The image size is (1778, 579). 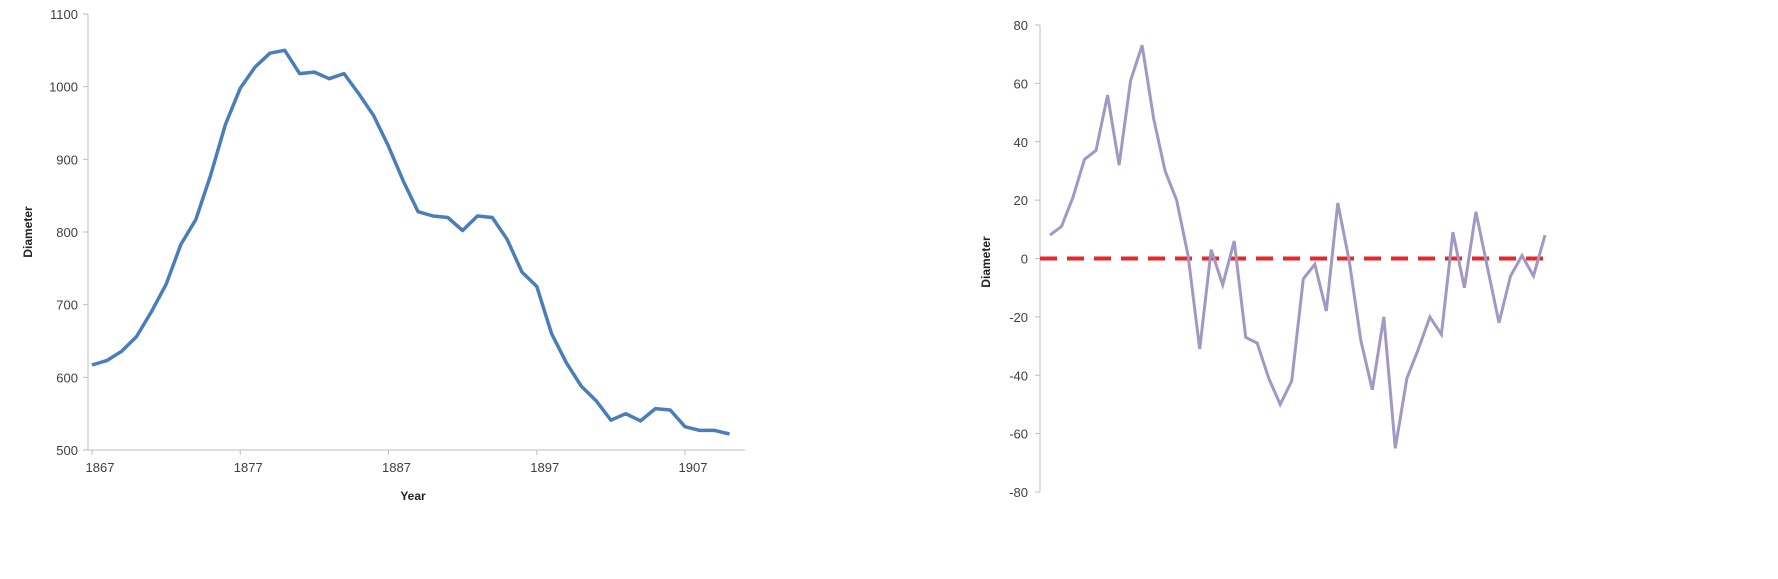 What do you see at coordinates (1021, 25) in the screenshot?
I see `right-y-tick-label: 80` at bounding box center [1021, 25].